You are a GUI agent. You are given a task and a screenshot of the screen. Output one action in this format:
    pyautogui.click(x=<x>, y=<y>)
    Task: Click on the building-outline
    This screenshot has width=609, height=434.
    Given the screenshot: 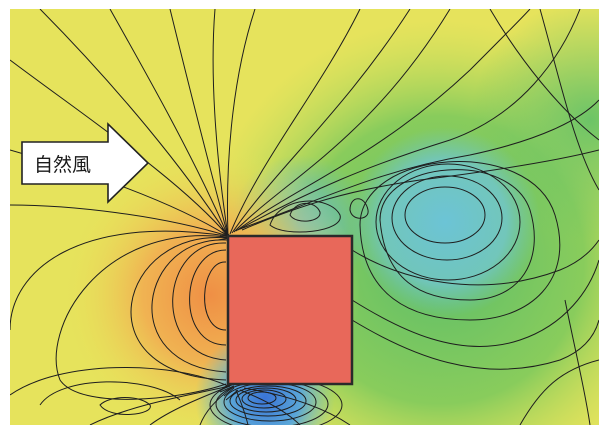 What is the action you would take?
    pyautogui.click(x=290, y=310)
    